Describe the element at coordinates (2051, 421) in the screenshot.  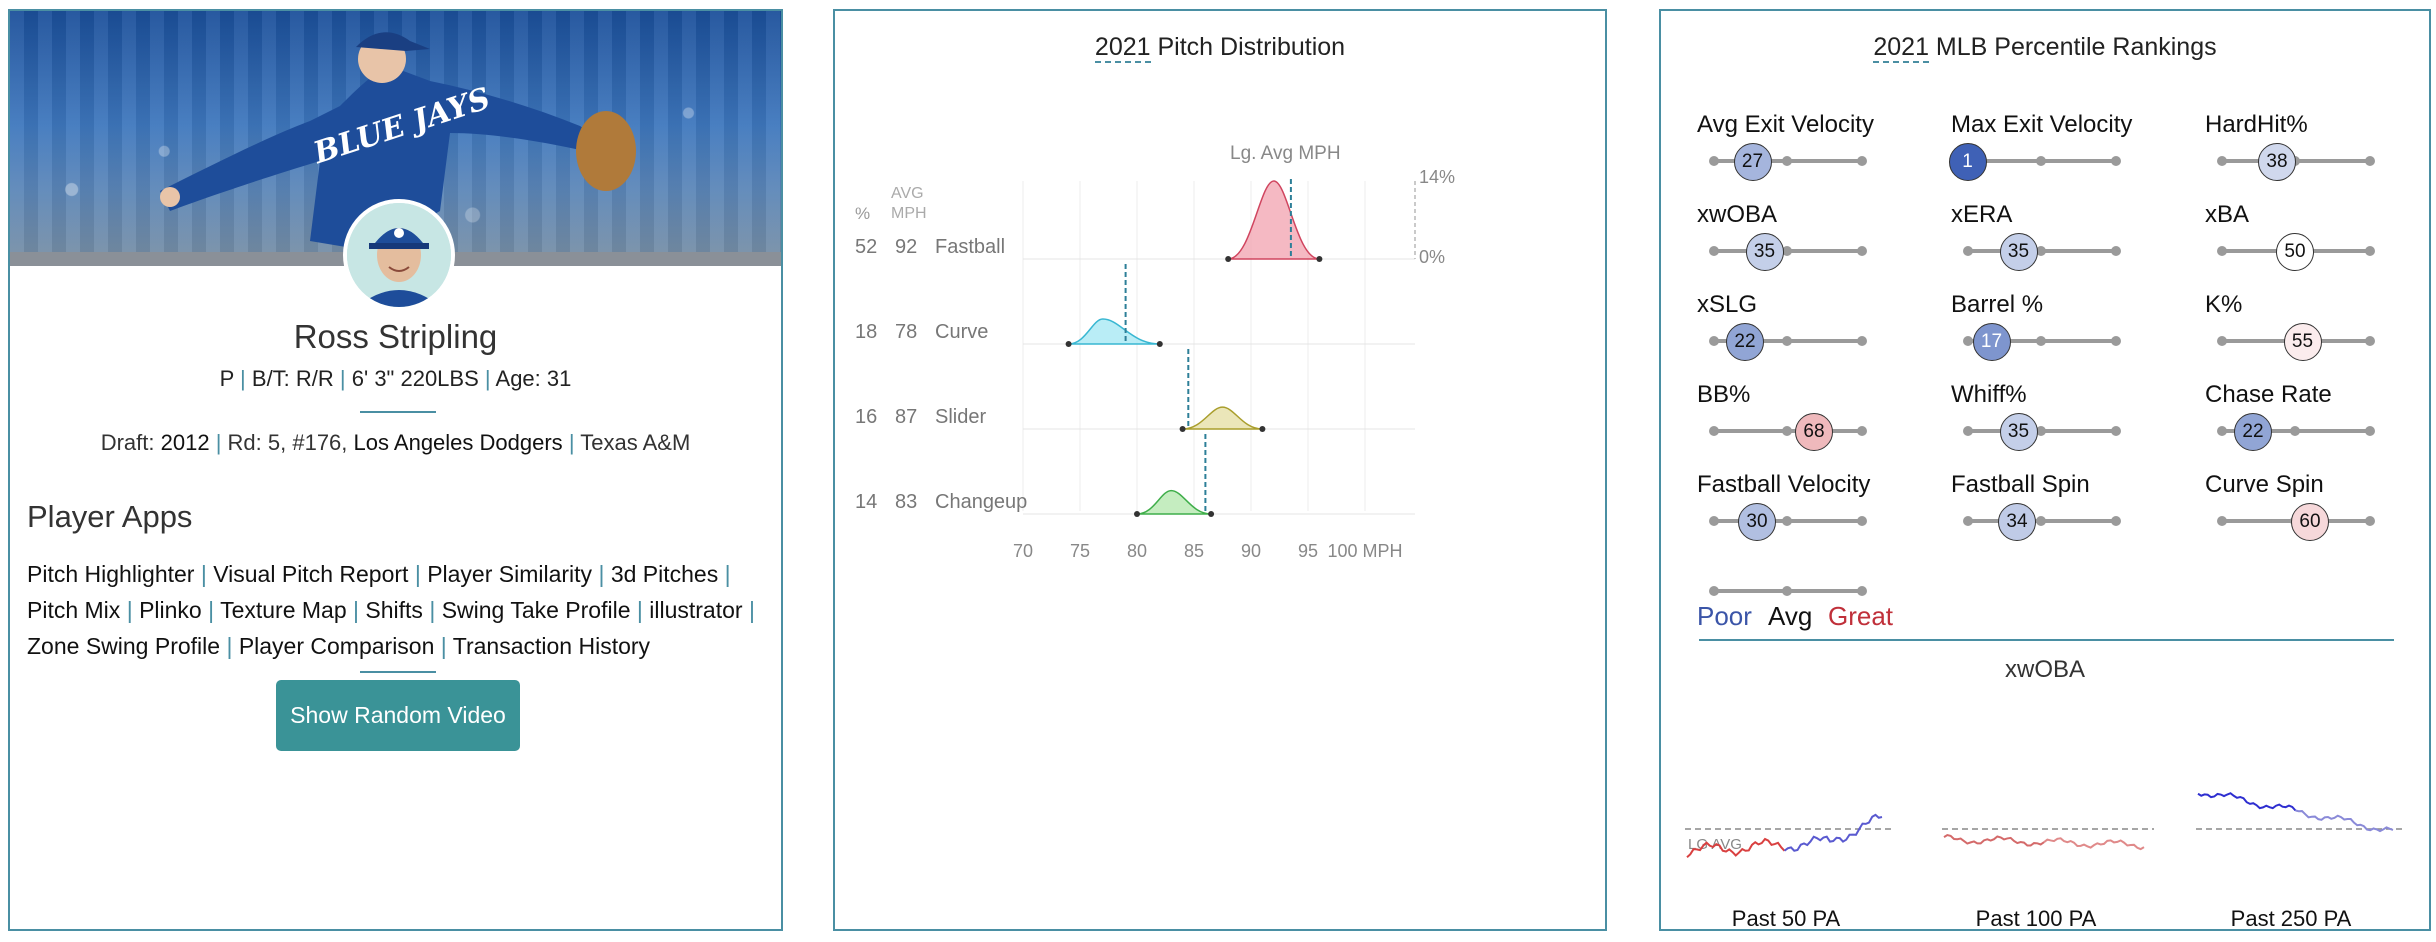
I see `percentile-metric: Whiff% 35` at that location.